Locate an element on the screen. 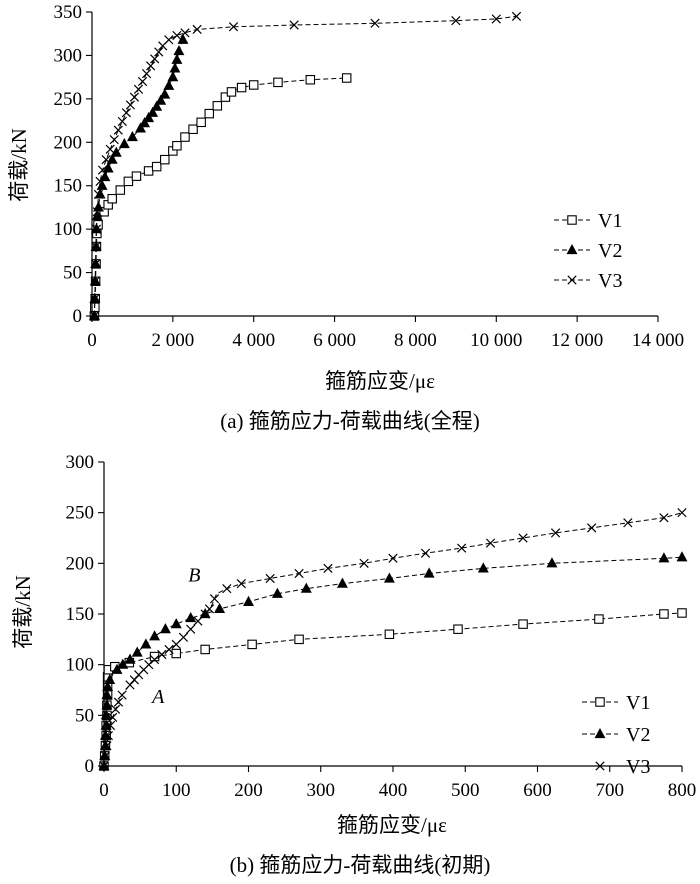 This screenshot has width=700, height=884. chart-a-legend: V1 V2 V3 is located at coordinates (588, 251).